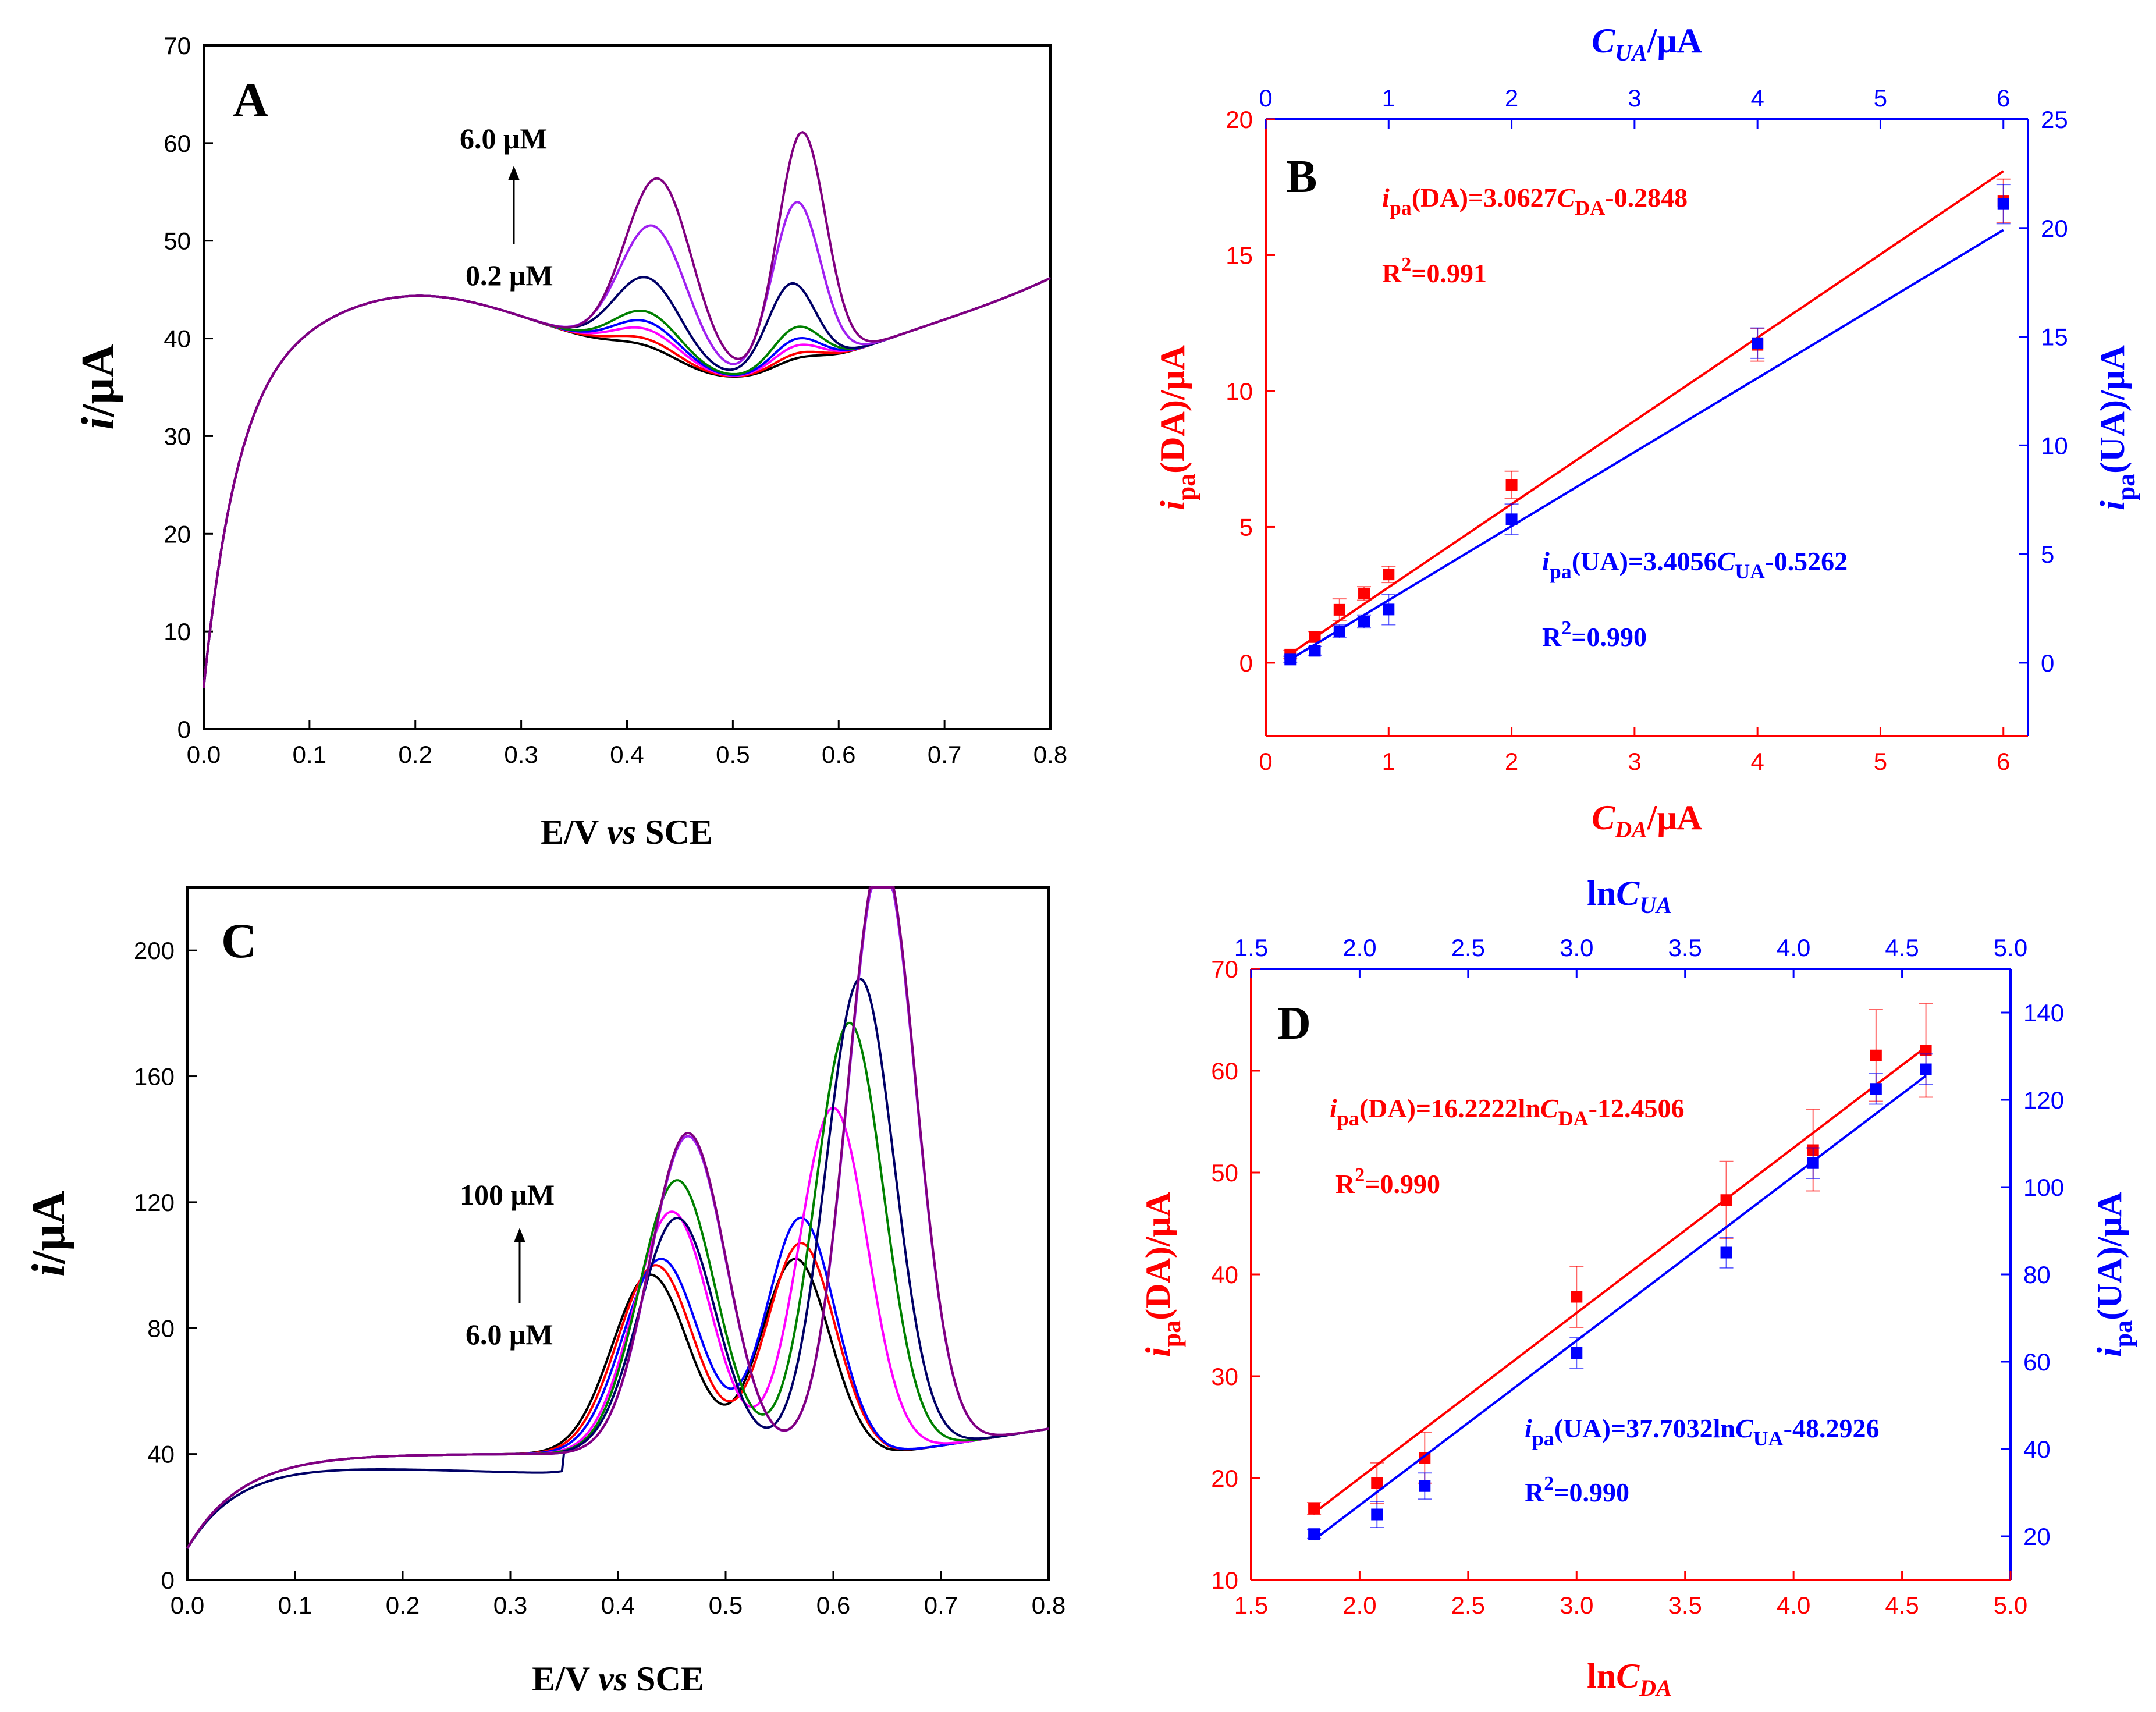 The width and height of the screenshot is (2156, 1712). Describe the element at coordinates (2037, 1536) in the screenshot. I see `panelD-y2-tick-label: 20` at that location.